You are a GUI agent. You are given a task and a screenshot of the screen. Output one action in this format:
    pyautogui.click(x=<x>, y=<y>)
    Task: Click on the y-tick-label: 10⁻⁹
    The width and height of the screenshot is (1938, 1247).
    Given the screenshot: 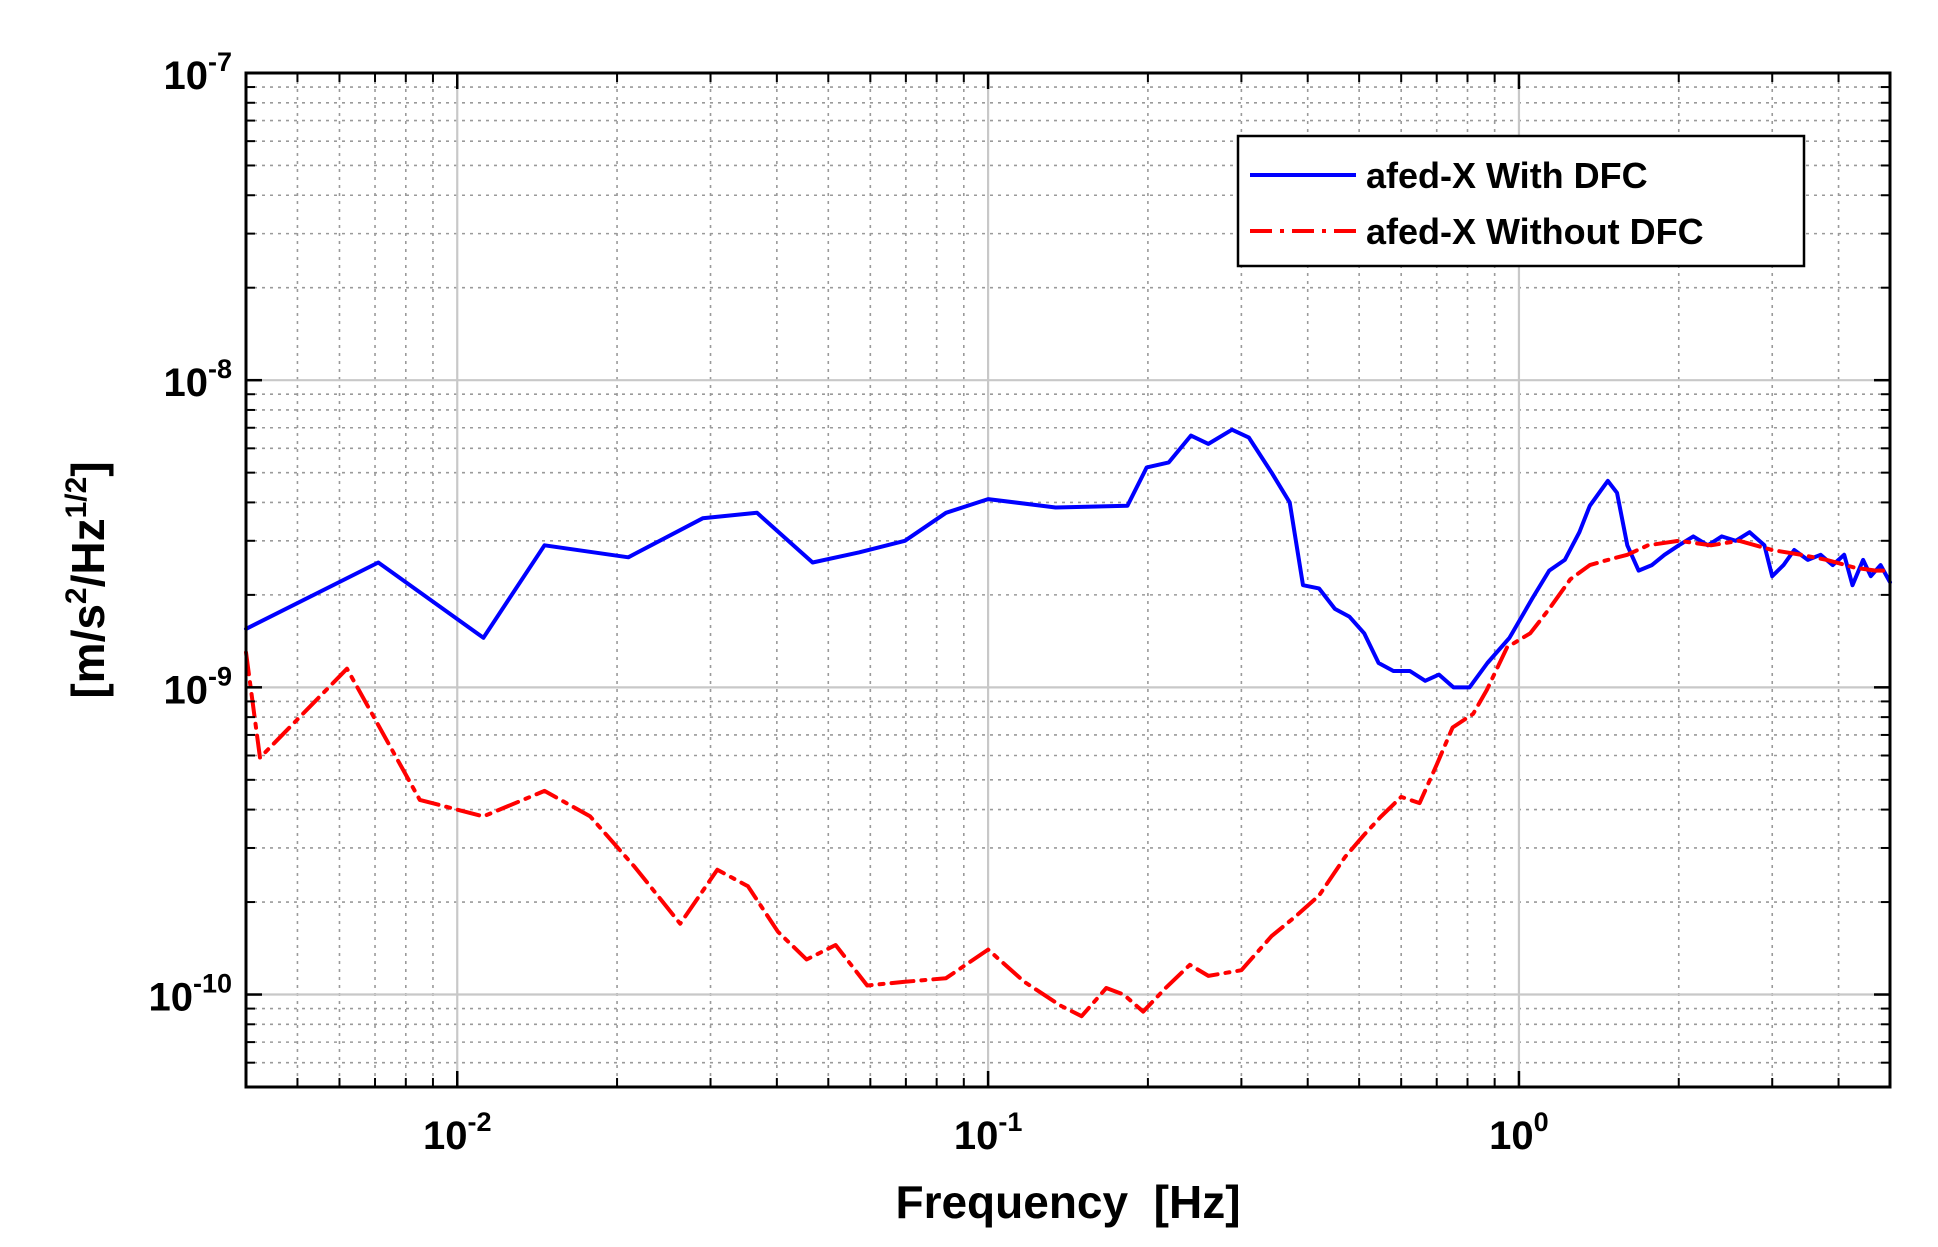 What is the action you would take?
    pyautogui.click(x=197, y=686)
    